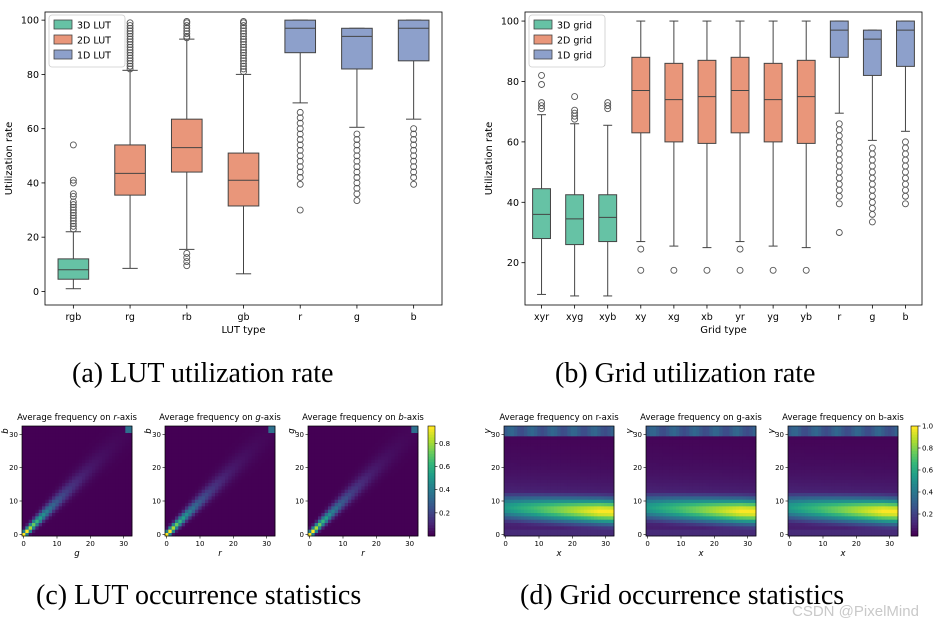 This screenshot has width=935, height=627. What do you see at coordinates (159, 535) in the screenshot?
I see `y-tick-label: 0` at bounding box center [159, 535].